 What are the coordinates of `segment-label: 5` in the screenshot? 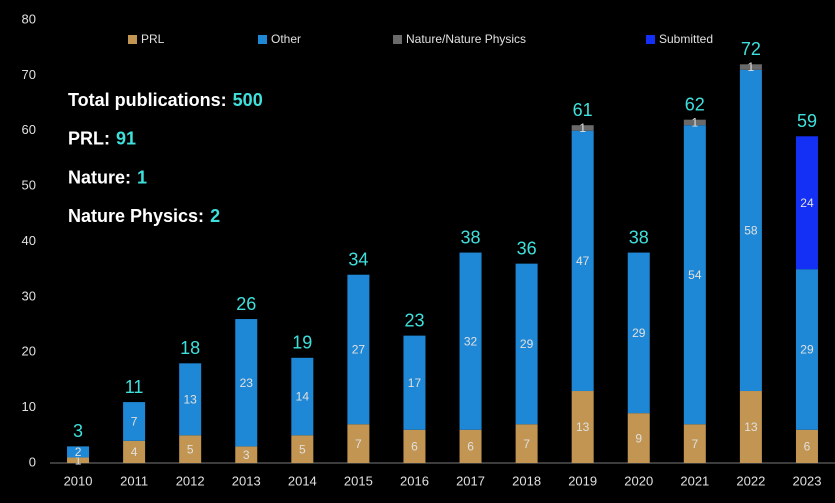 It's located at (302, 449).